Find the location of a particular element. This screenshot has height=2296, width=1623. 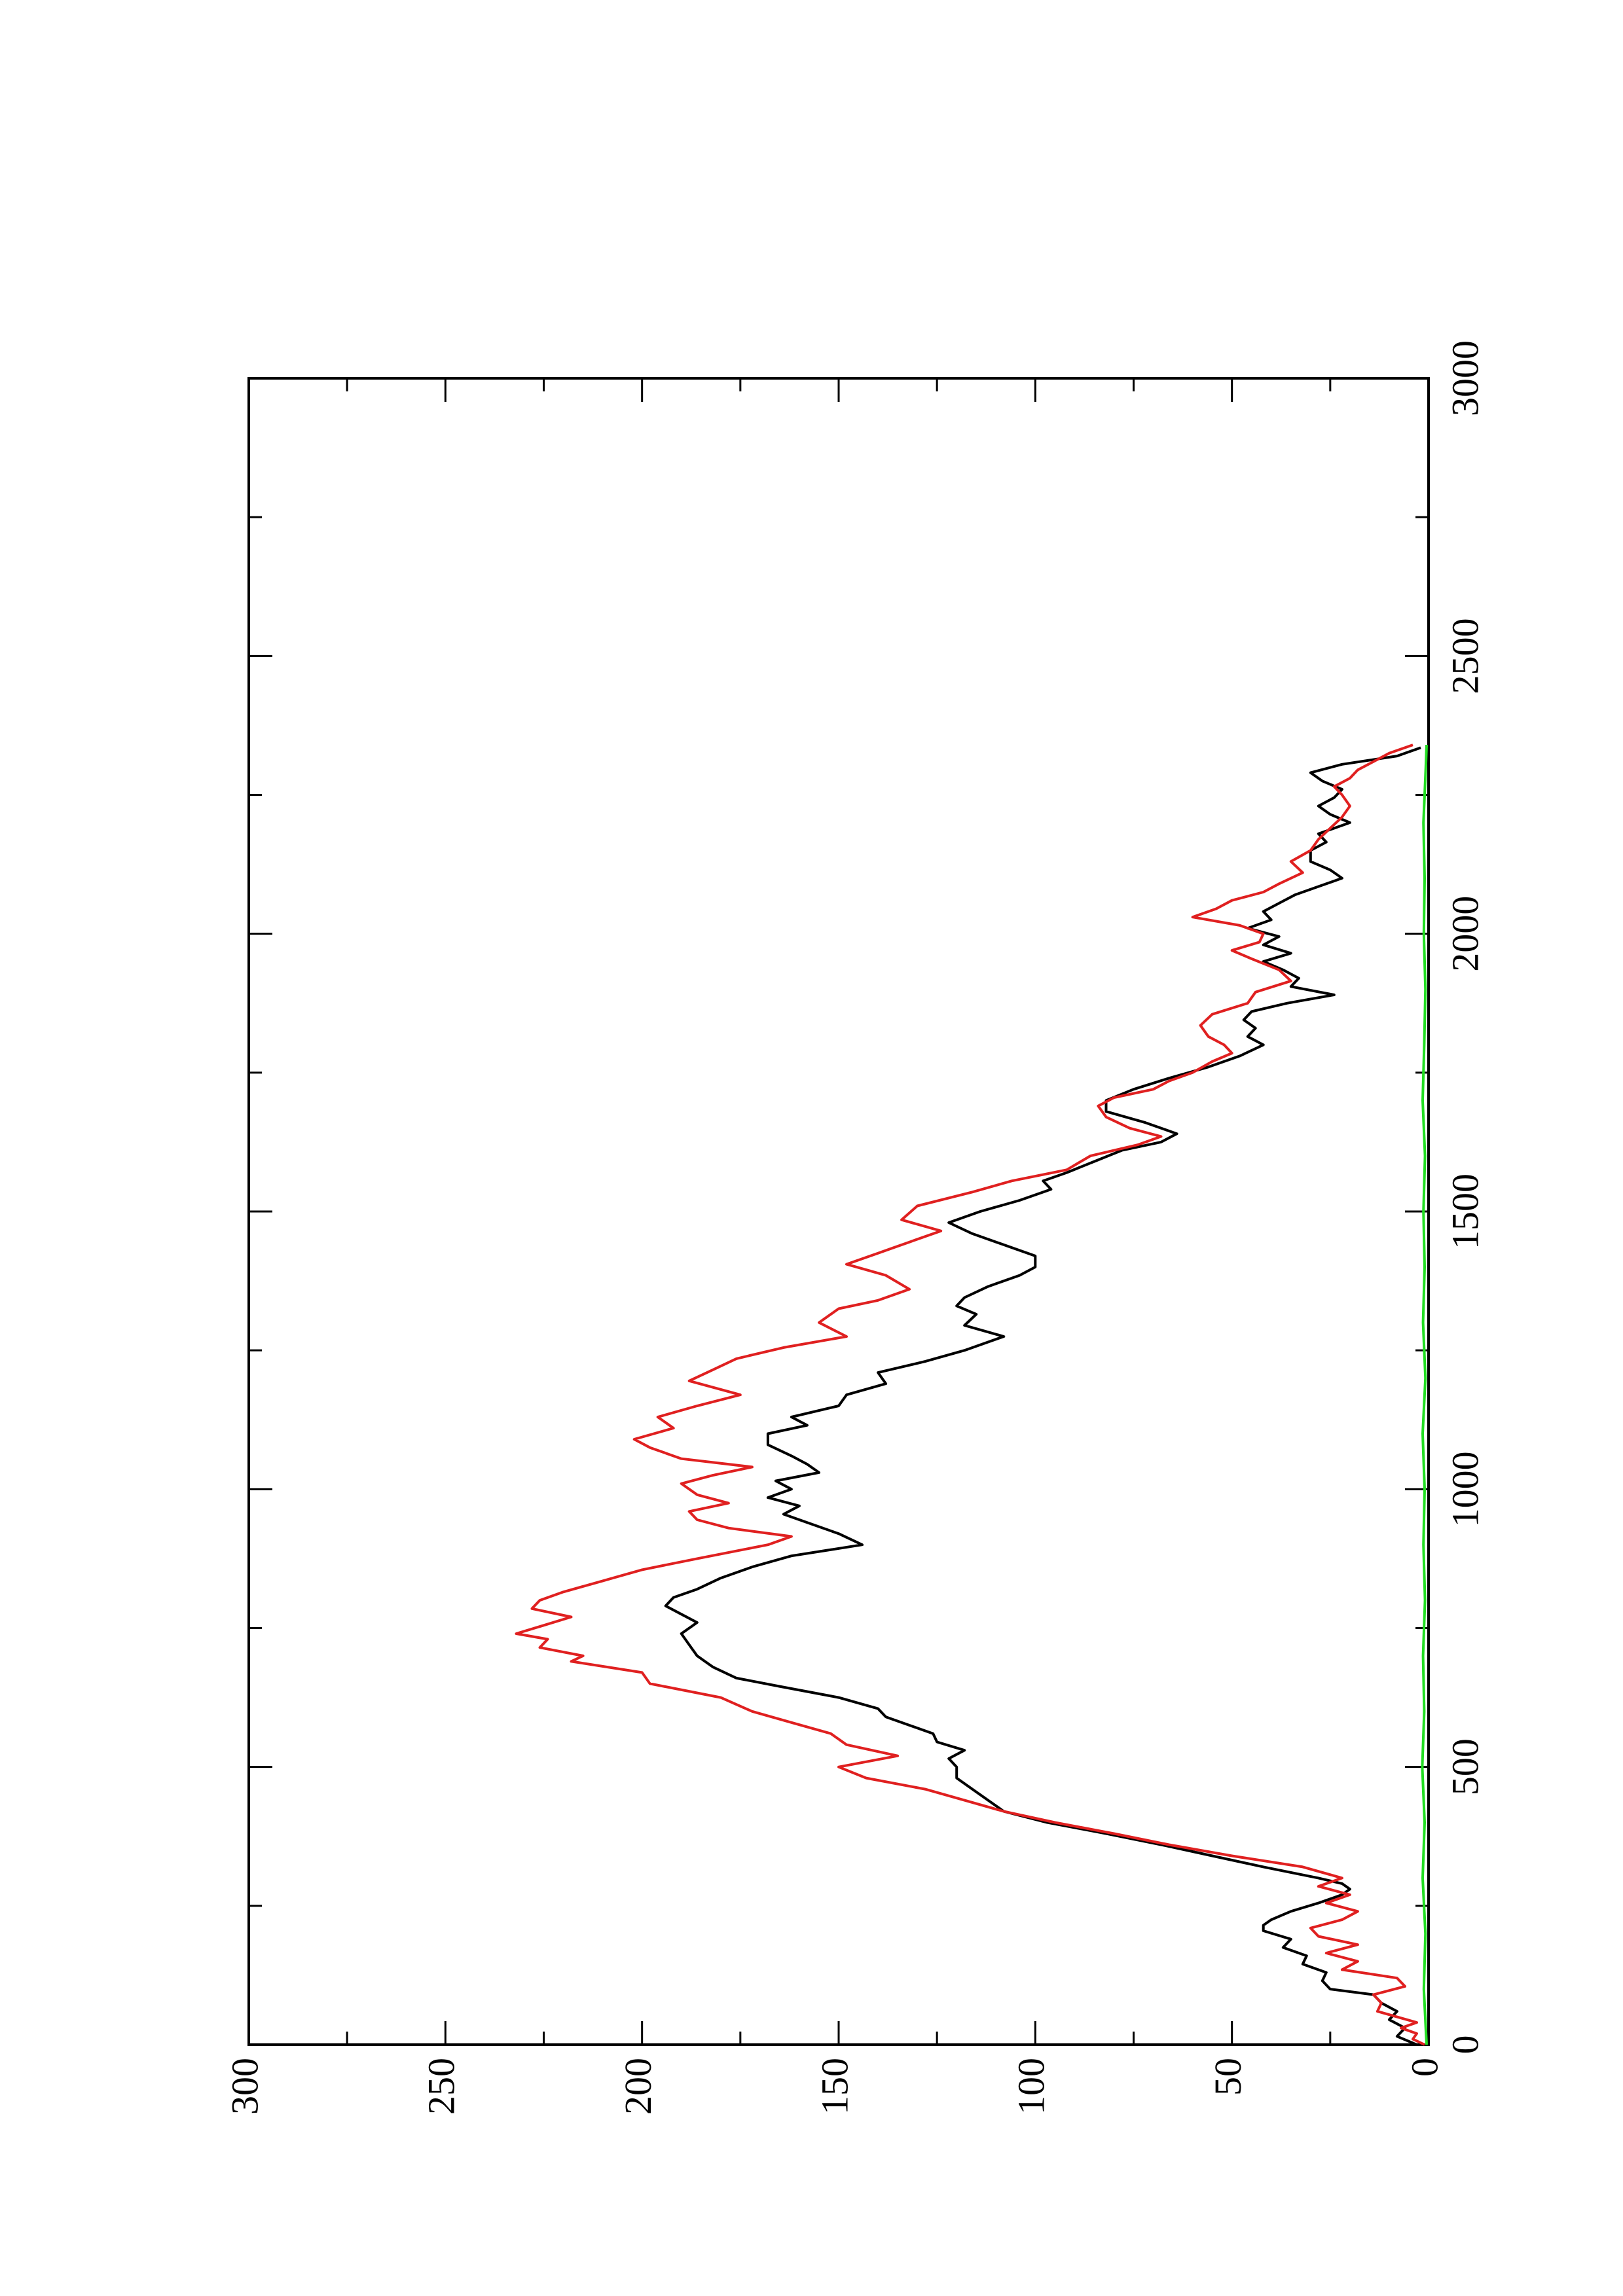

y-tick-label: 150 is located at coordinates (834, 2086).